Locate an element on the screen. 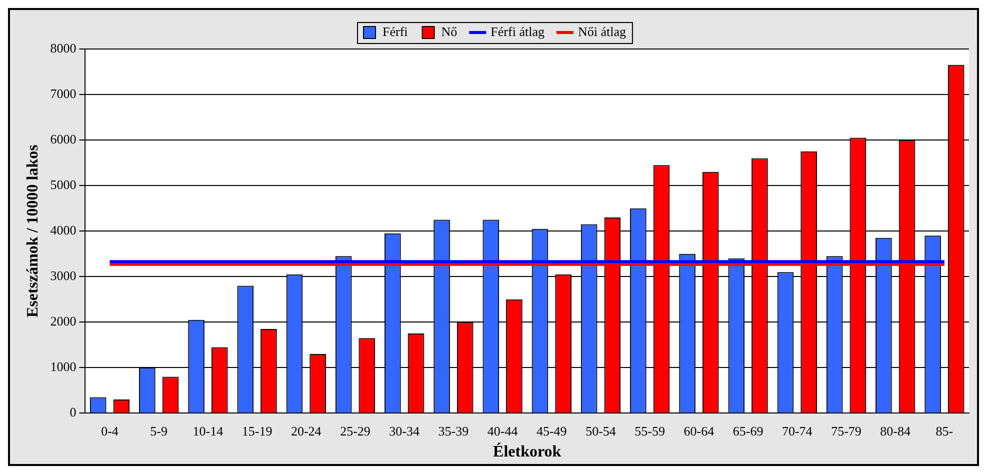 The image size is (987, 474). x-tick-label: 40-44 is located at coordinates (502, 430).